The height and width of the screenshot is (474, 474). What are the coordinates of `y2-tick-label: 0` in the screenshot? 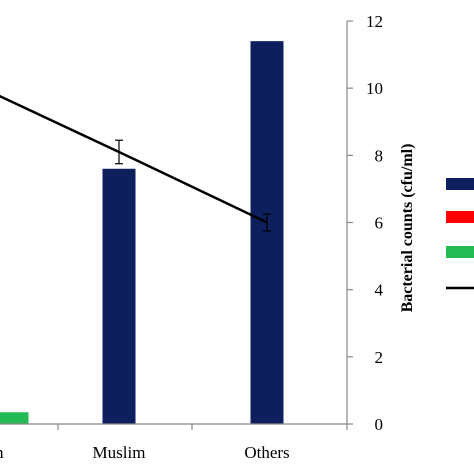 It's located at (379, 424).